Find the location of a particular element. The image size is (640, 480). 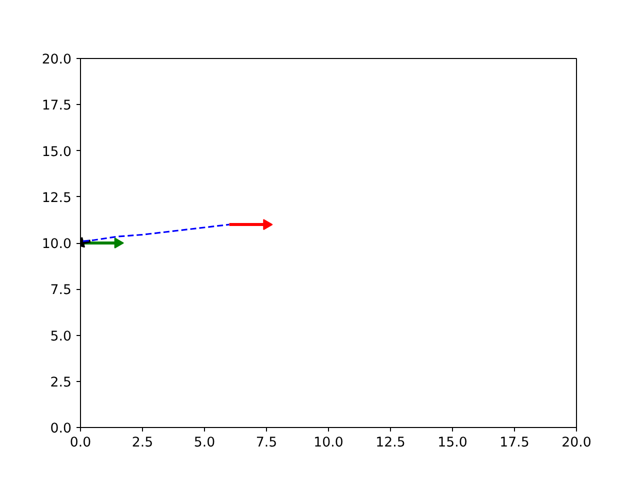

y-tick-label: 12.5 is located at coordinates (57, 198).